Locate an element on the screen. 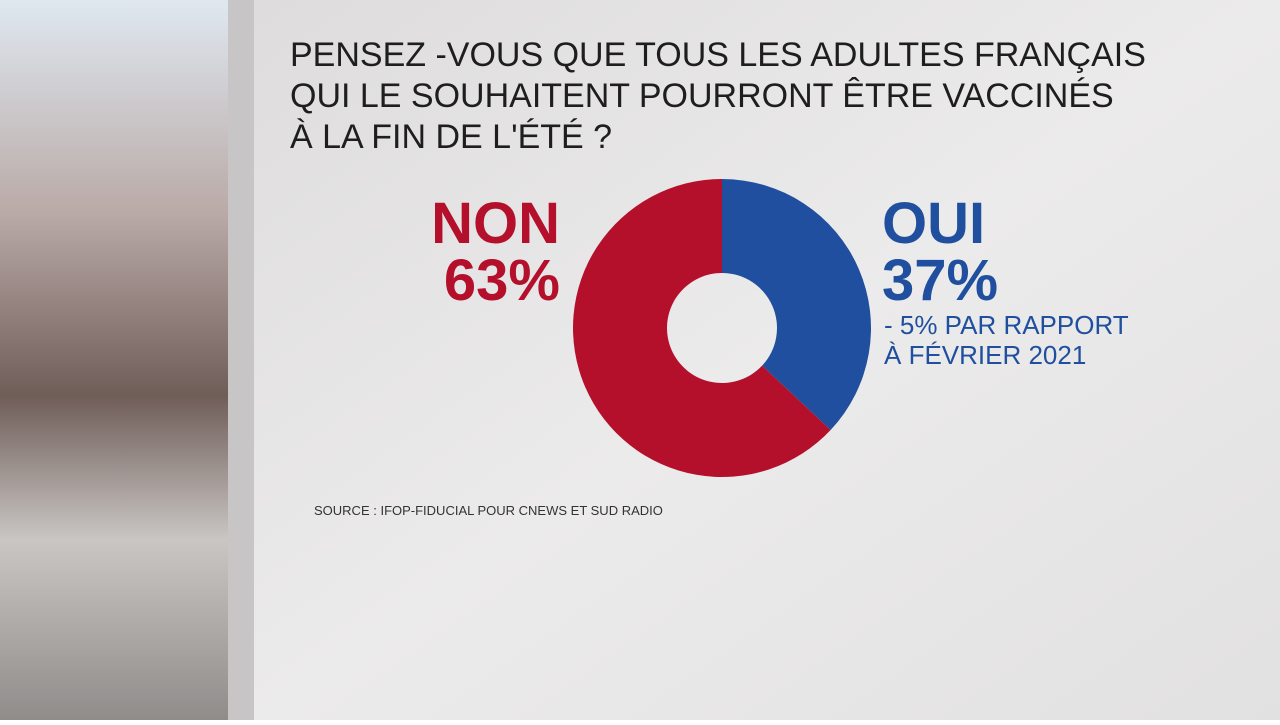 This screenshot has height=725, width=1280. slice-value-label: 63% is located at coordinates (502, 280).